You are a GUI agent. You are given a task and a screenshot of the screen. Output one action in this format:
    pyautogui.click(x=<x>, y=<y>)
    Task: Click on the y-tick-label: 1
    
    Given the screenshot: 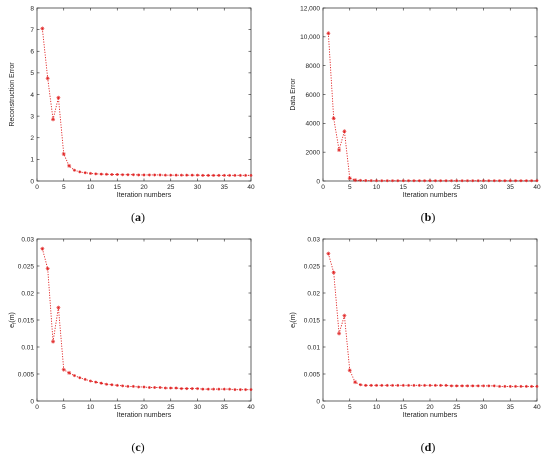 What is the action you would take?
    pyautogui.click(x=32, y=160)
    